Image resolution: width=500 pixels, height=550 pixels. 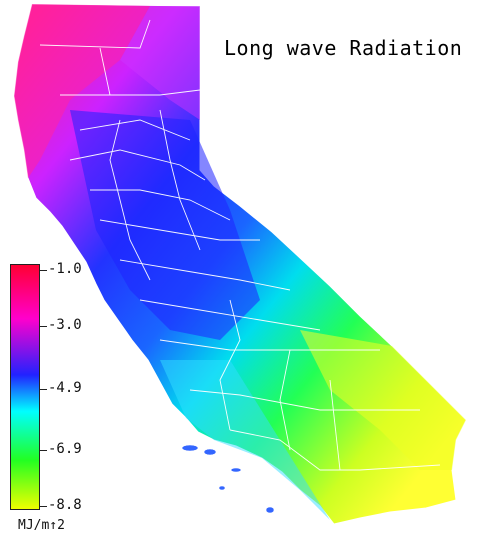 What do you see at coordinates (228, 479) in the screenshot?
I see `channel-islands` at bounding box center [228, 479].